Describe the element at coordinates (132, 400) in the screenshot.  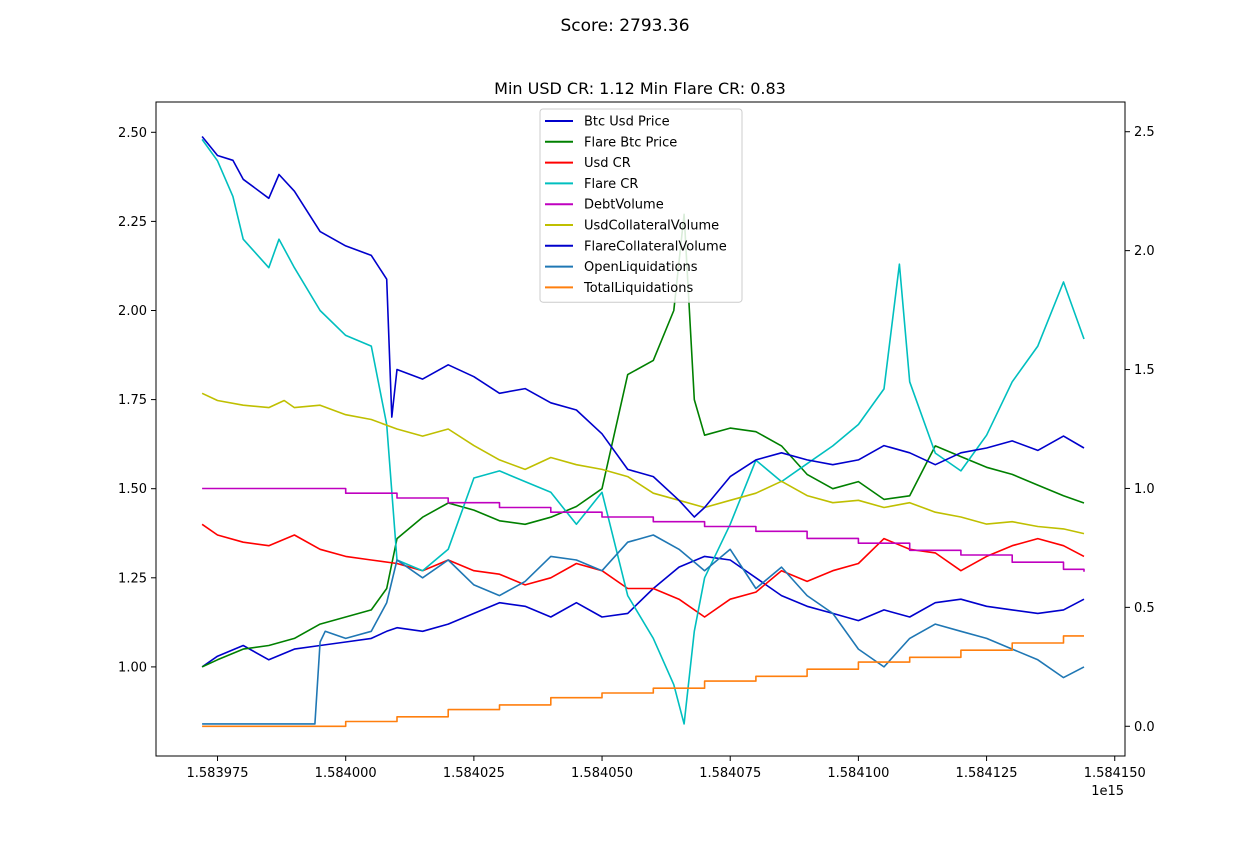
I see `y-left-tick-label: 1.75` at that location.